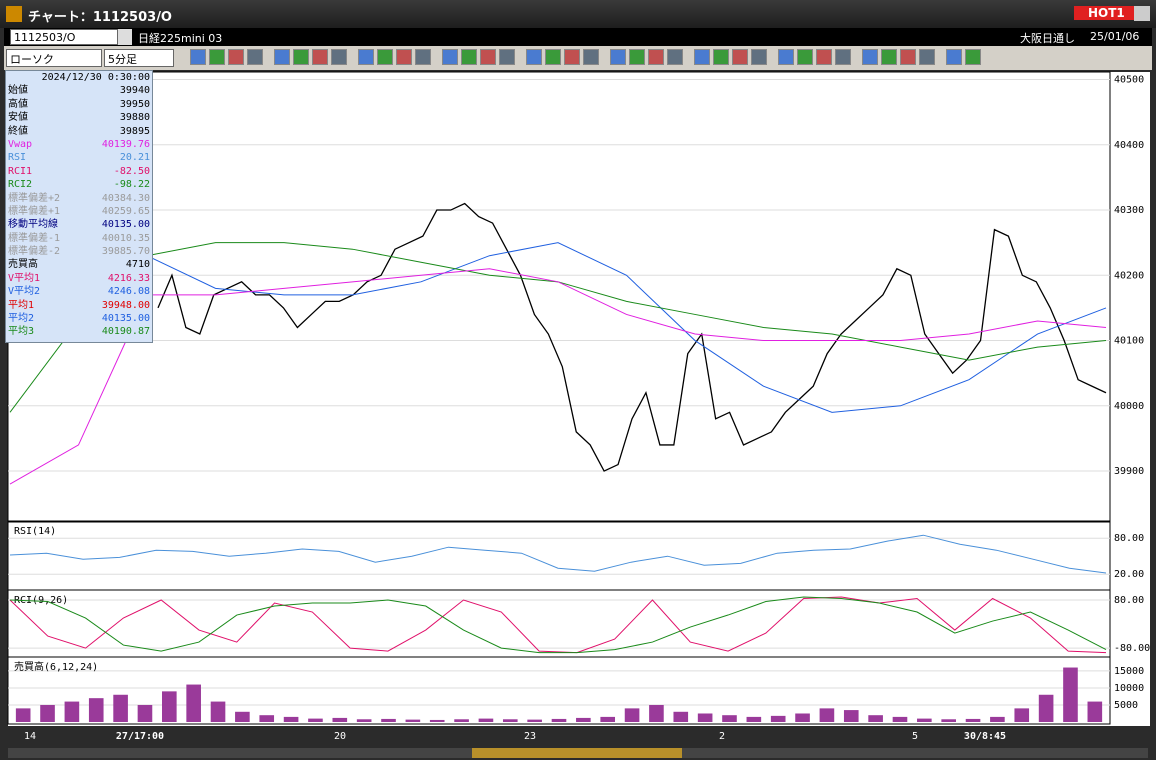 Image resolution: width=1156 pixels, height=760 pixels. Describe the element at coordinates (21, 319) in the screenshot. I see `info-label: 平均2` at that location.